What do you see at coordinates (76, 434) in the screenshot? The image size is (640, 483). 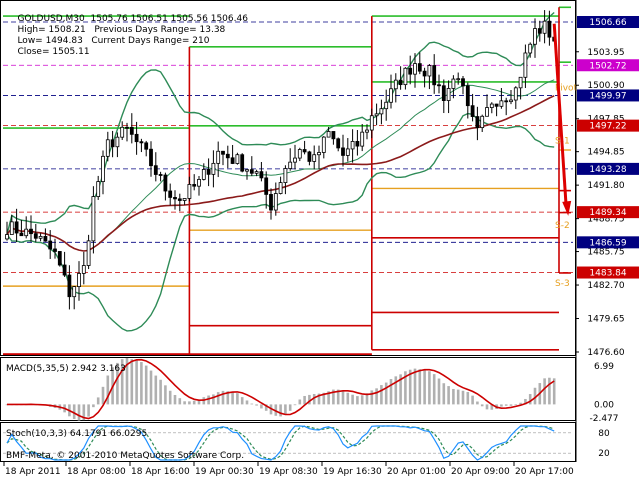 I see `stoch-title: Stoch(10,3,3) 64.1791 66.0295` at bounding box center [76, 434].